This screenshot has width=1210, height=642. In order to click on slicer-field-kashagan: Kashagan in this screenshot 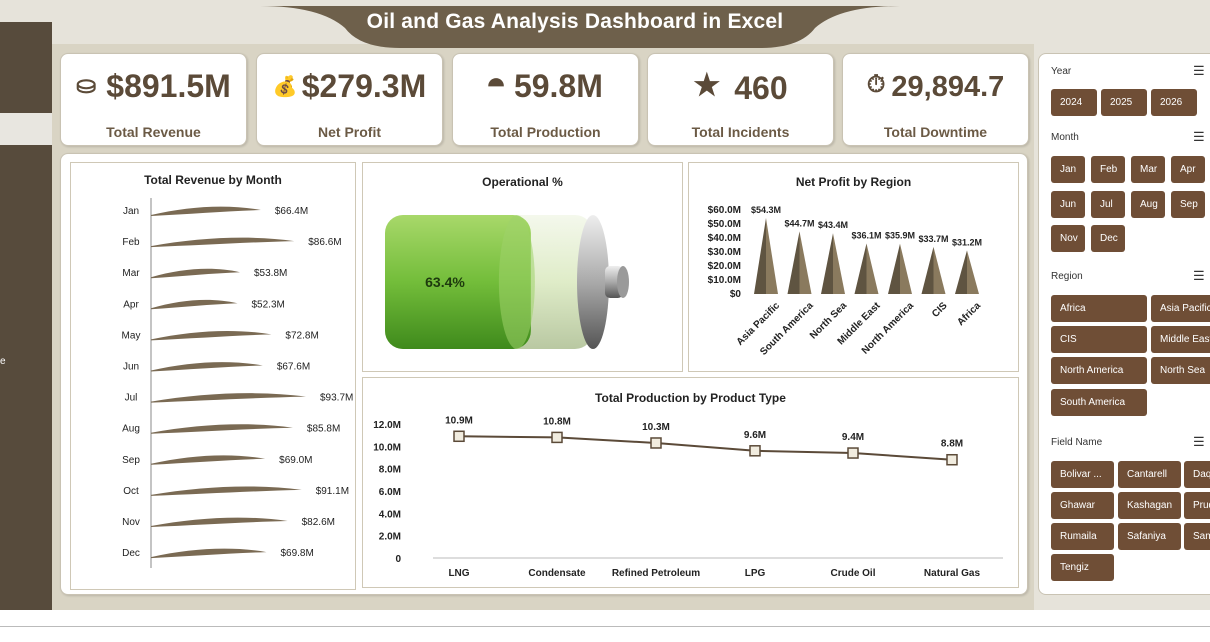, I will do `click(1149, 505)`.